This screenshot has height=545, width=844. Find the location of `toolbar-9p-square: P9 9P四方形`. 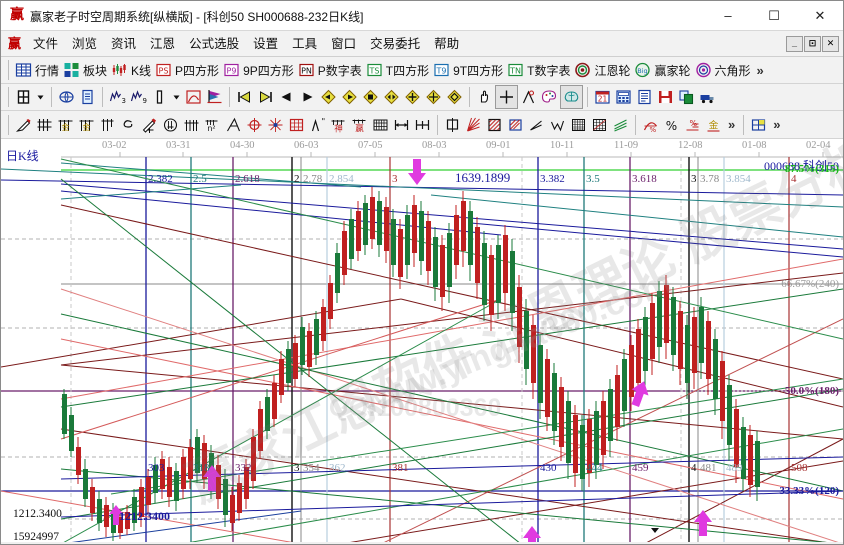

toolbar-9p-square: P9 9P四方形 is located at coordinates (258, 70).